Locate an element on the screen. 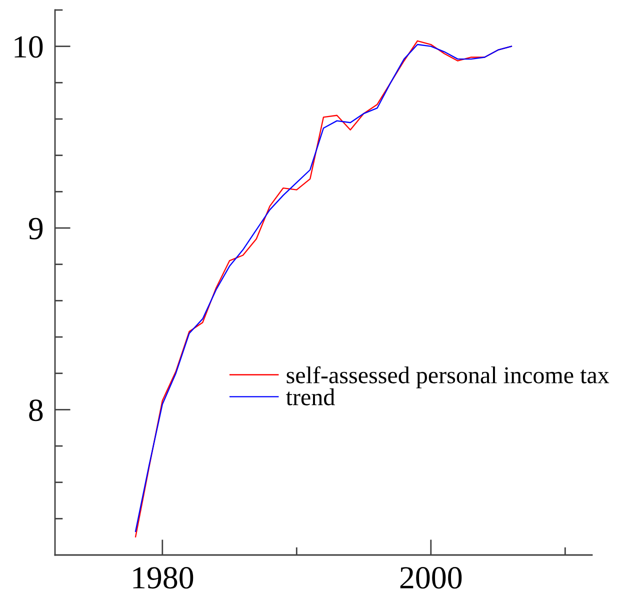  y-tick-label: 8 is located at coordinates (36, 411).